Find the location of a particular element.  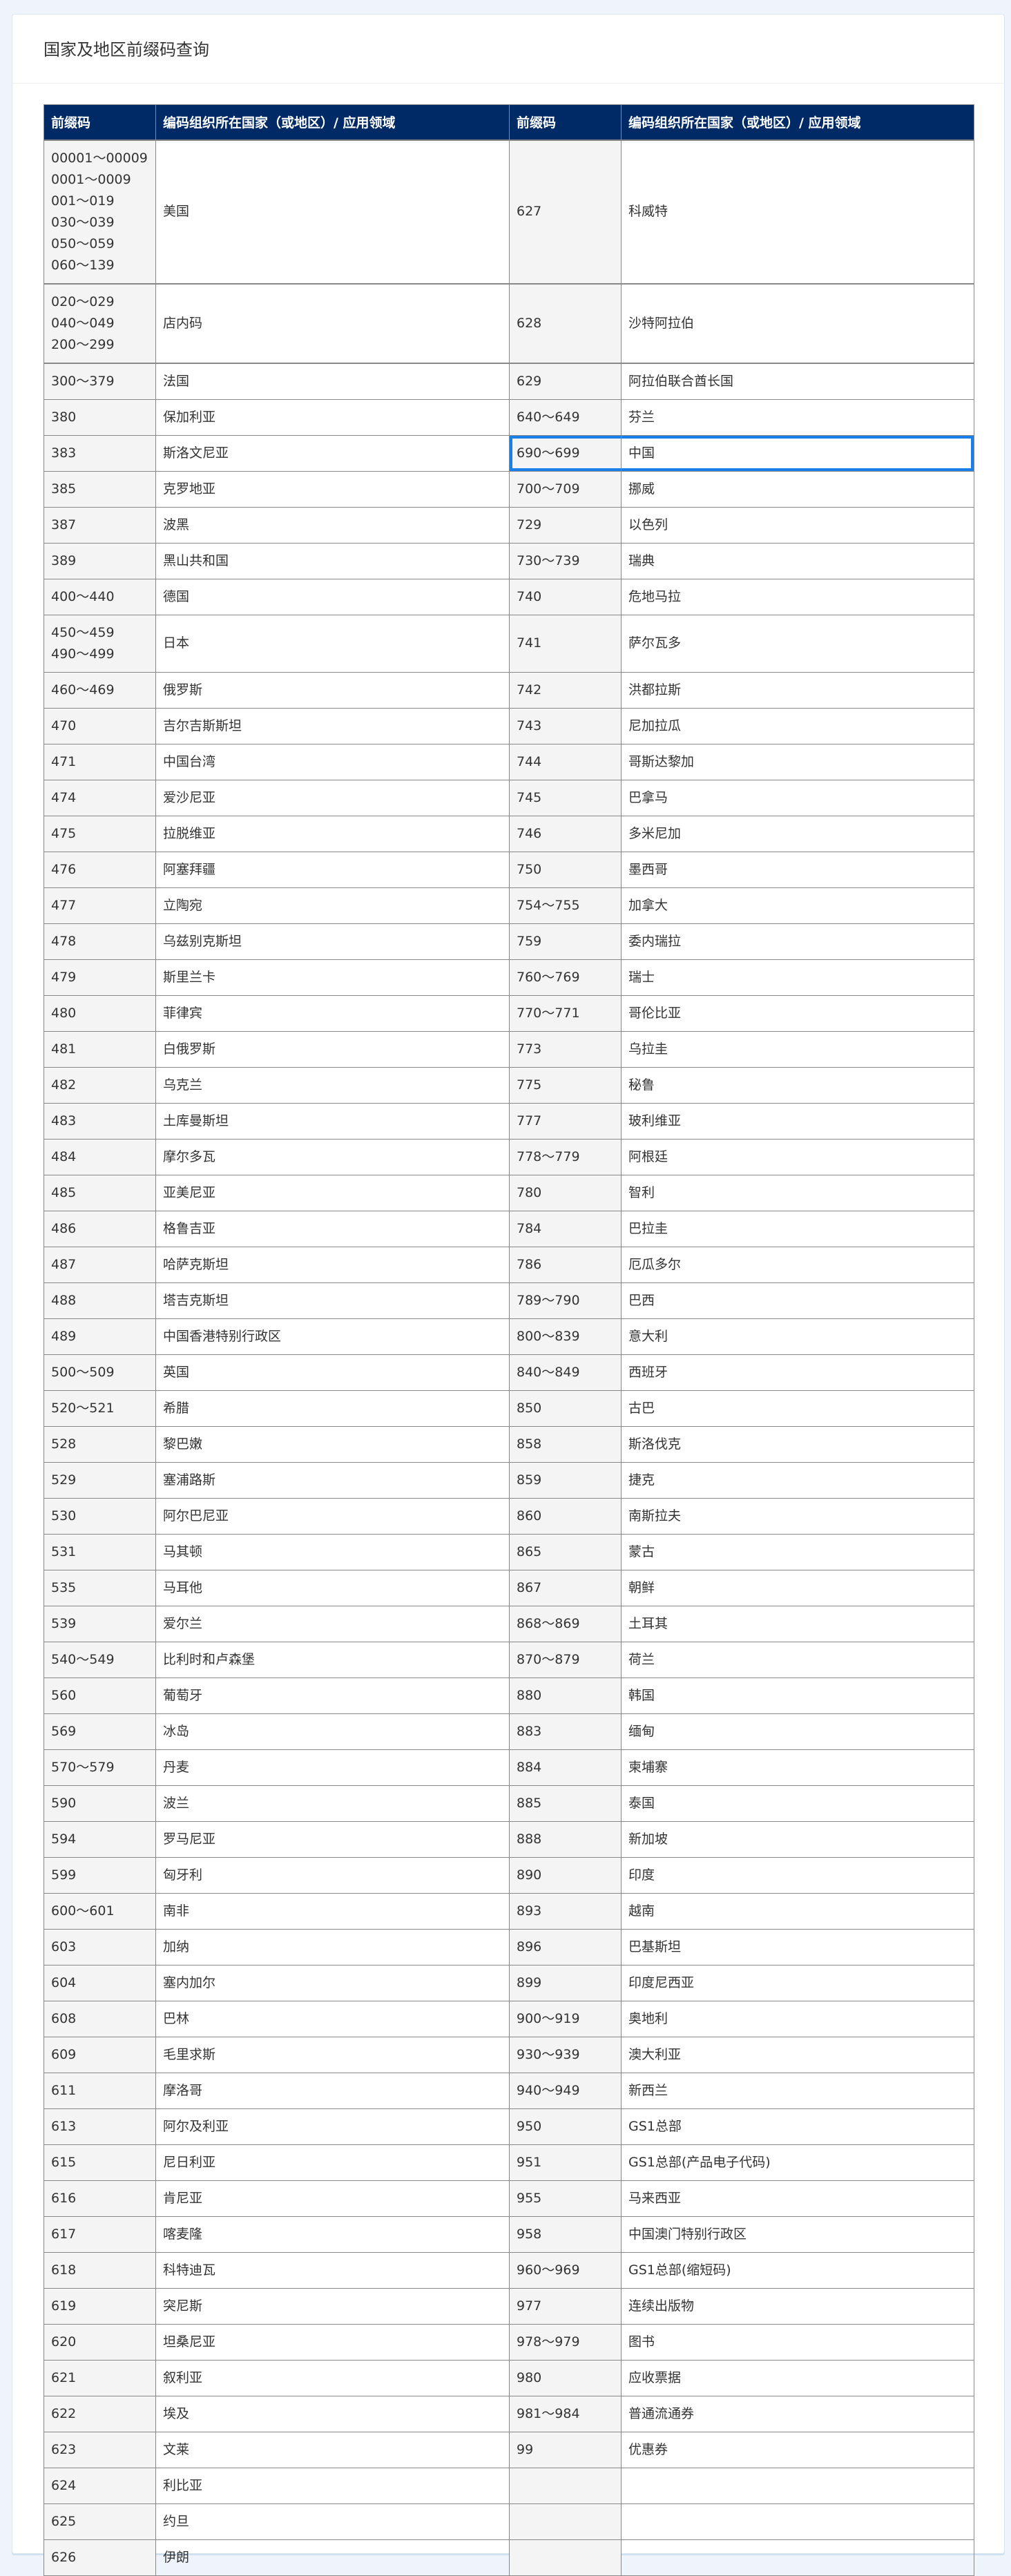

prefix-code-cell: 859 is located at coordinates (565, 1480).